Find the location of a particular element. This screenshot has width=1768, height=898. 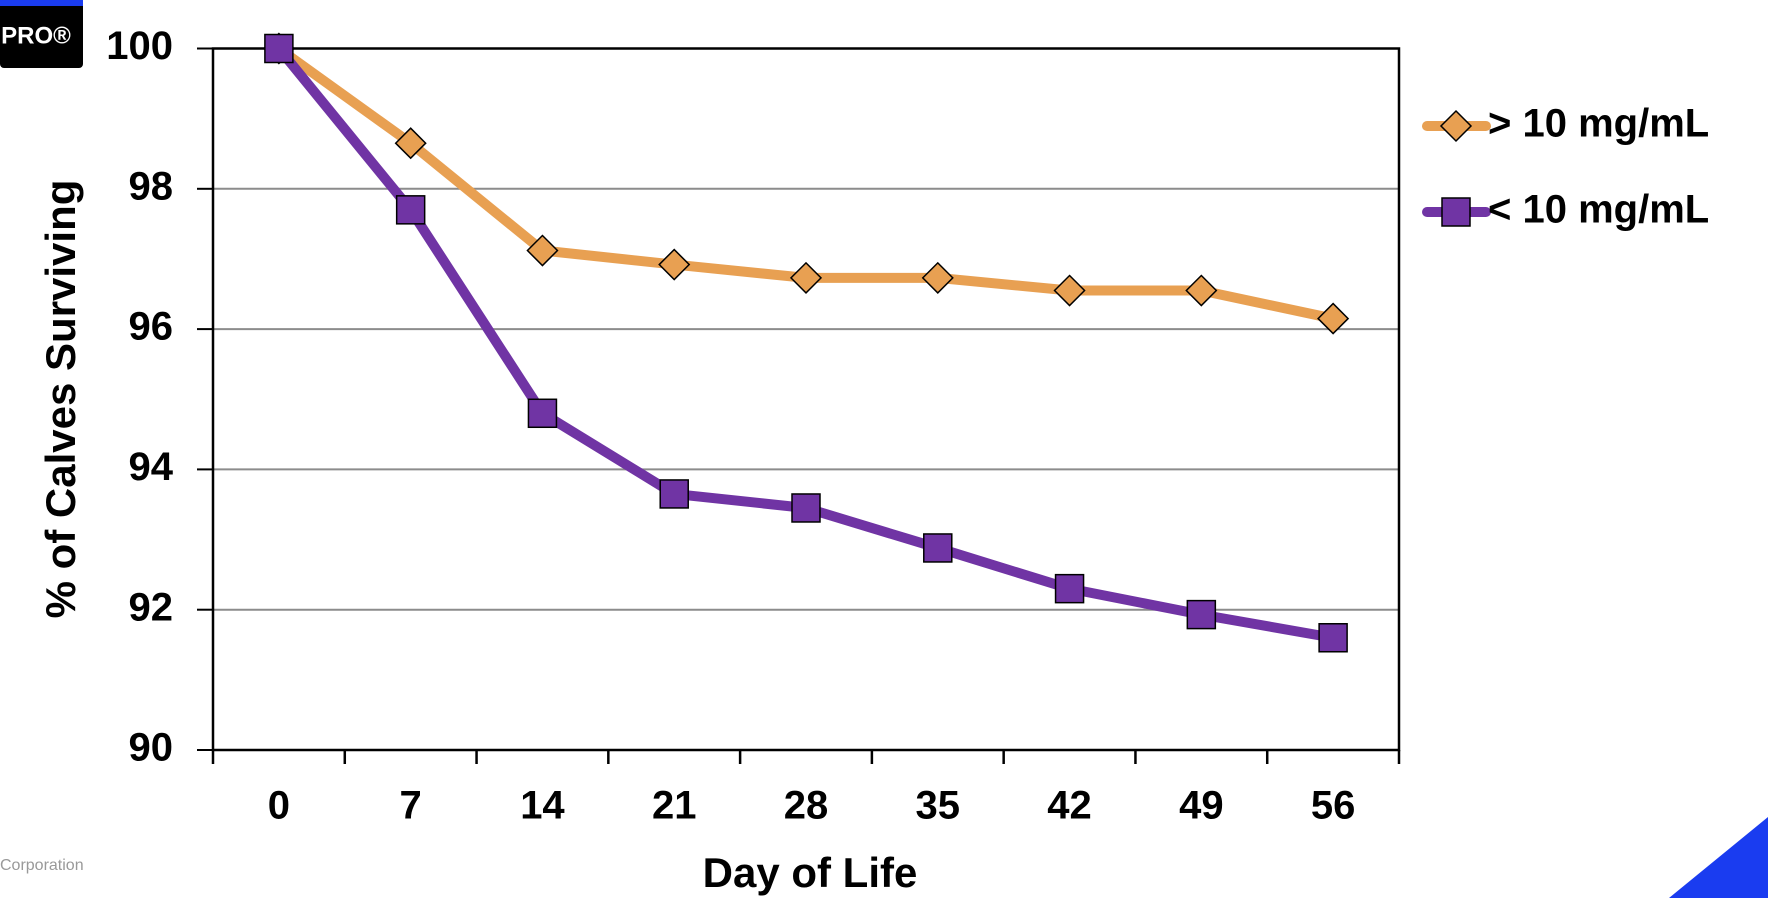

x-tick-label: 21 is located at coordinates (674, 806).